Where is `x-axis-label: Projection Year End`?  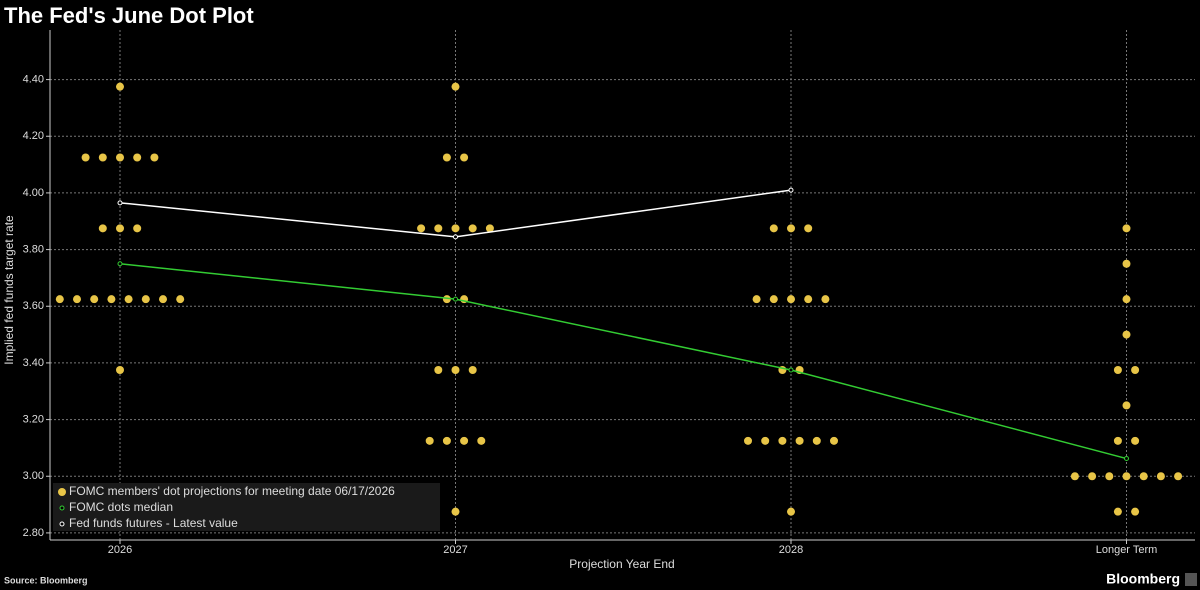
x-axis-label: Projection Year End is located at coordinates (621, 564).